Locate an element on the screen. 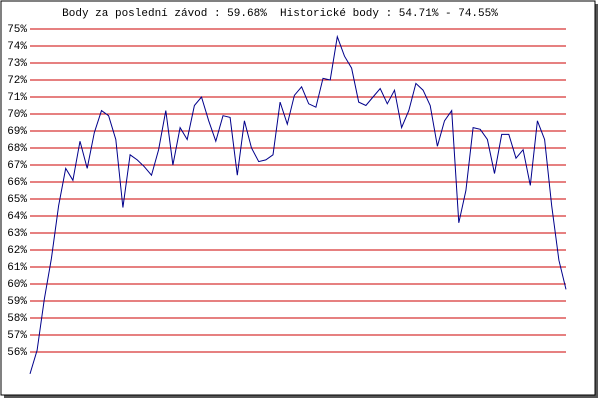  y-tick-label: 58% is located at coordinates (17, 319).